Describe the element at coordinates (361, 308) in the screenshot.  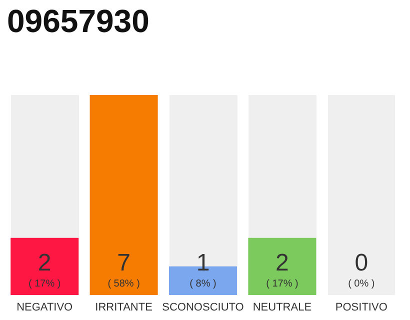
I see `x-tick-label: POSITIVO` at that location.